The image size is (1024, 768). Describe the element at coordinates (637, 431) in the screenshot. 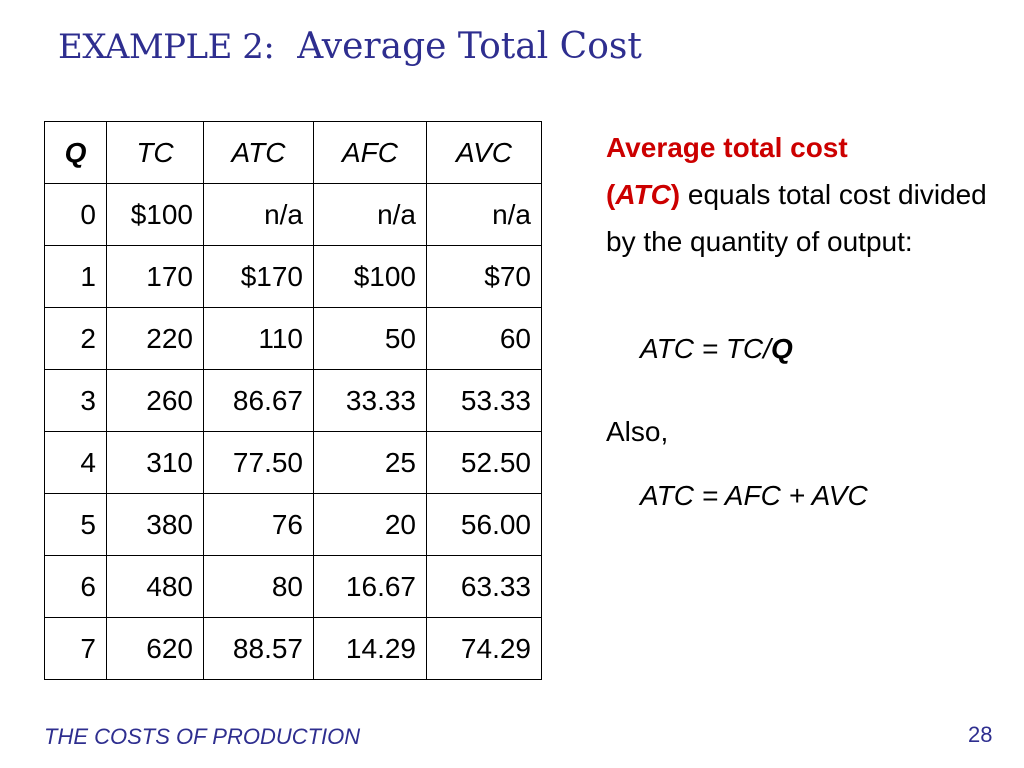

I see `also-text: Also,` at that location.